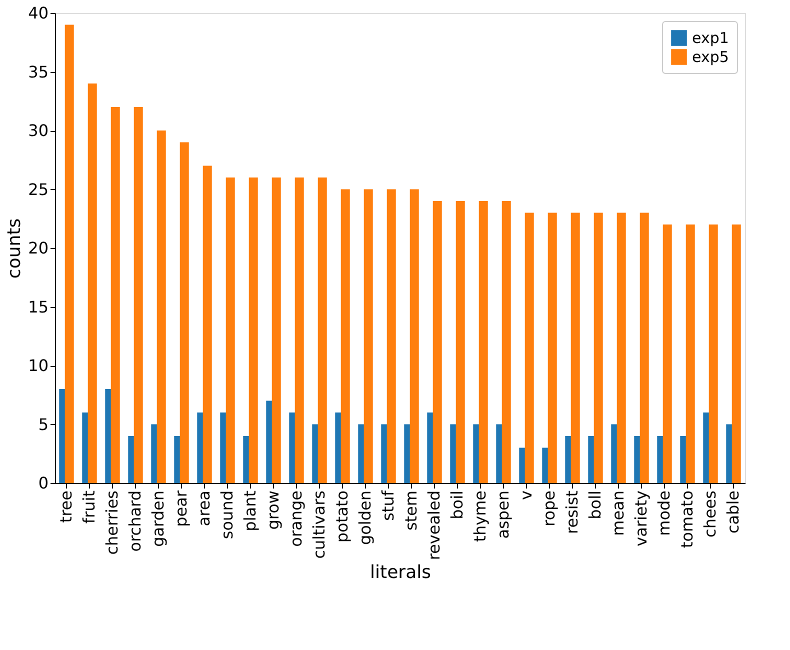 Image resolution: width=790 pixels, height=650 pixels. Describe the element at coordinates (204, 508) in the screenshot. I see `x-tick-label: area` at that location.